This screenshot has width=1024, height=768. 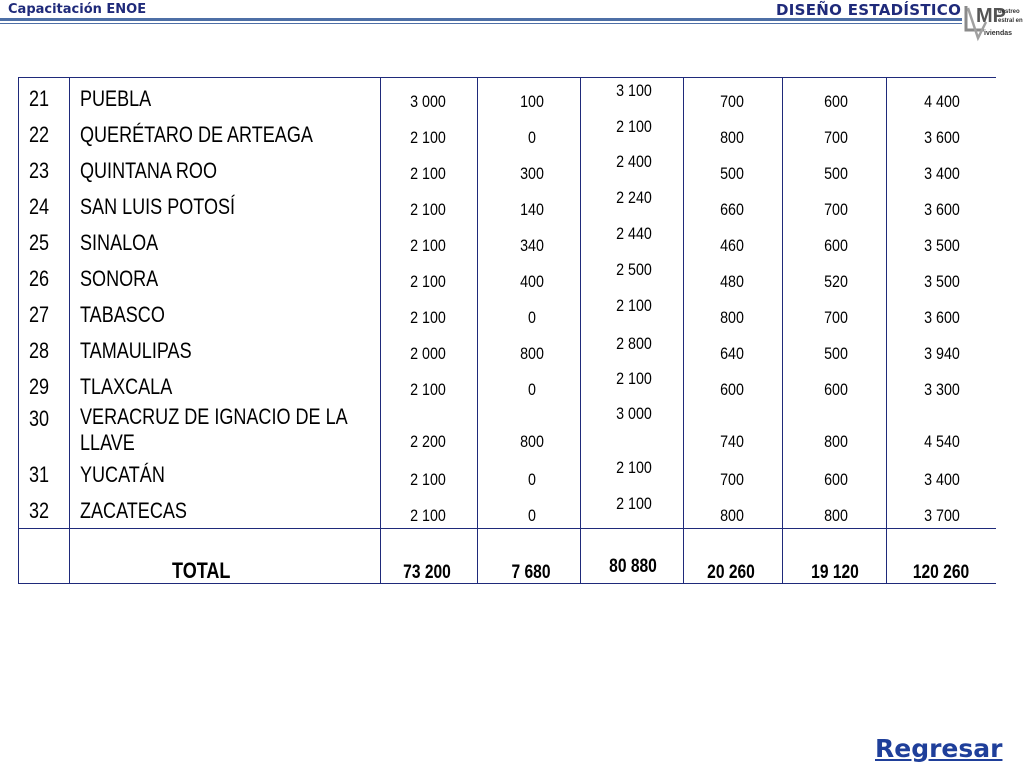 I want to click on table-cell-c2: 400, so click(x=532, y=281).